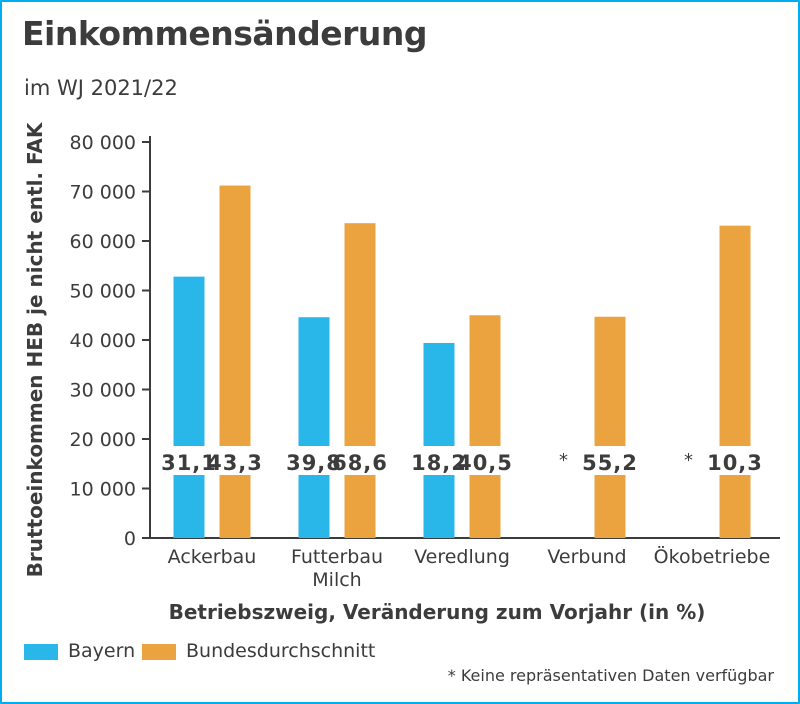 Image resolution: width=800 pixels, height=704 pixels. Describe the element at coordinates (35, 349) in the screenshot. I see `y-axis-label: Bruttoeinkommen HEB je nicht entl. FAK` at that location.